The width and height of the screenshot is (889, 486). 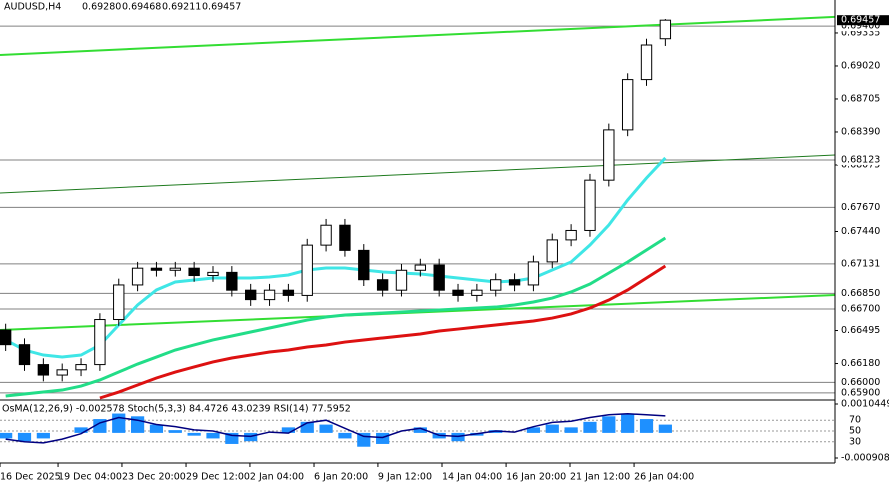 I want to click on level-label: 0.67131, so click(x=860, y=263).